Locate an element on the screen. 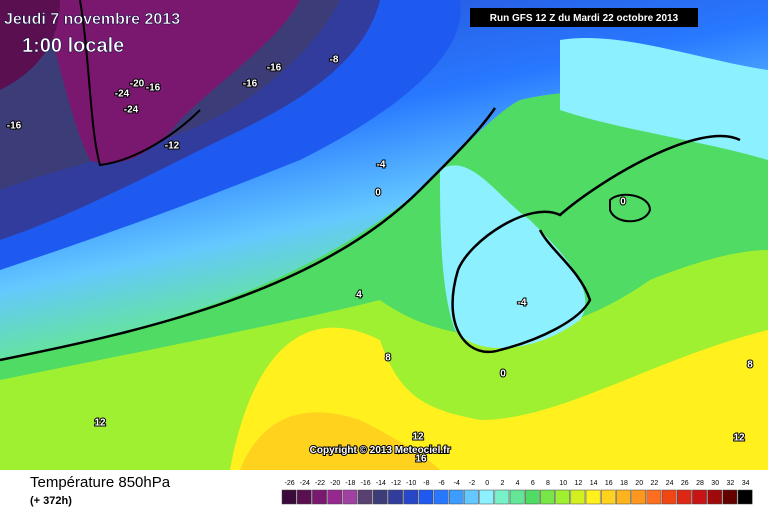 This screenshot has width=768, height=517. scale-label: 6 is located at coordinates (533, 483).